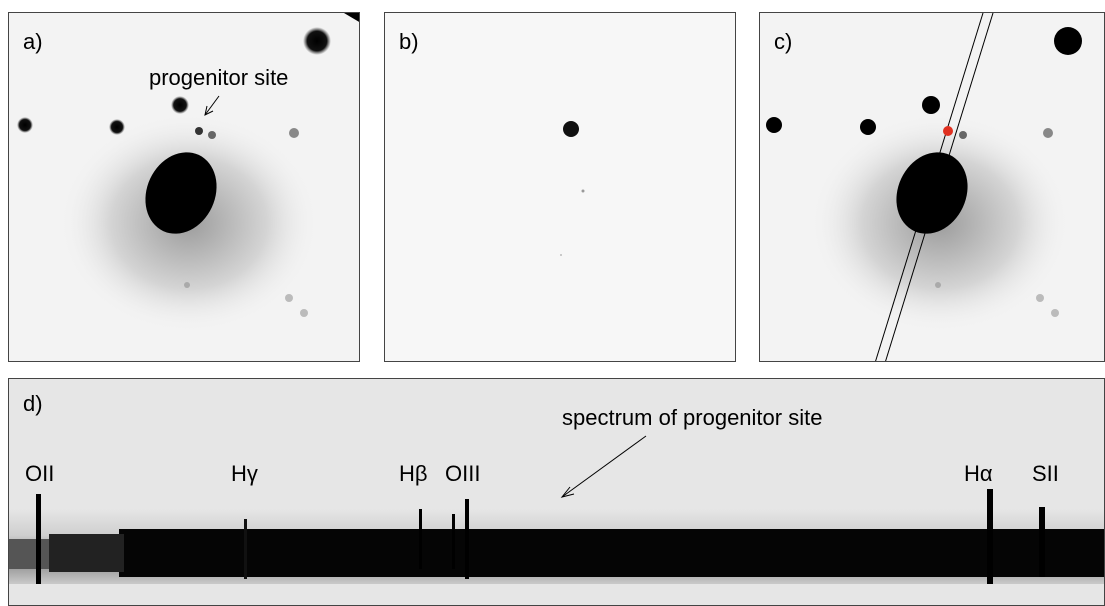 The image size is (1105, 606). What do you see at coordinates (409, 41) in the screenshot?
I see `panel-b-label: b)` at bounding box center [409, 41].